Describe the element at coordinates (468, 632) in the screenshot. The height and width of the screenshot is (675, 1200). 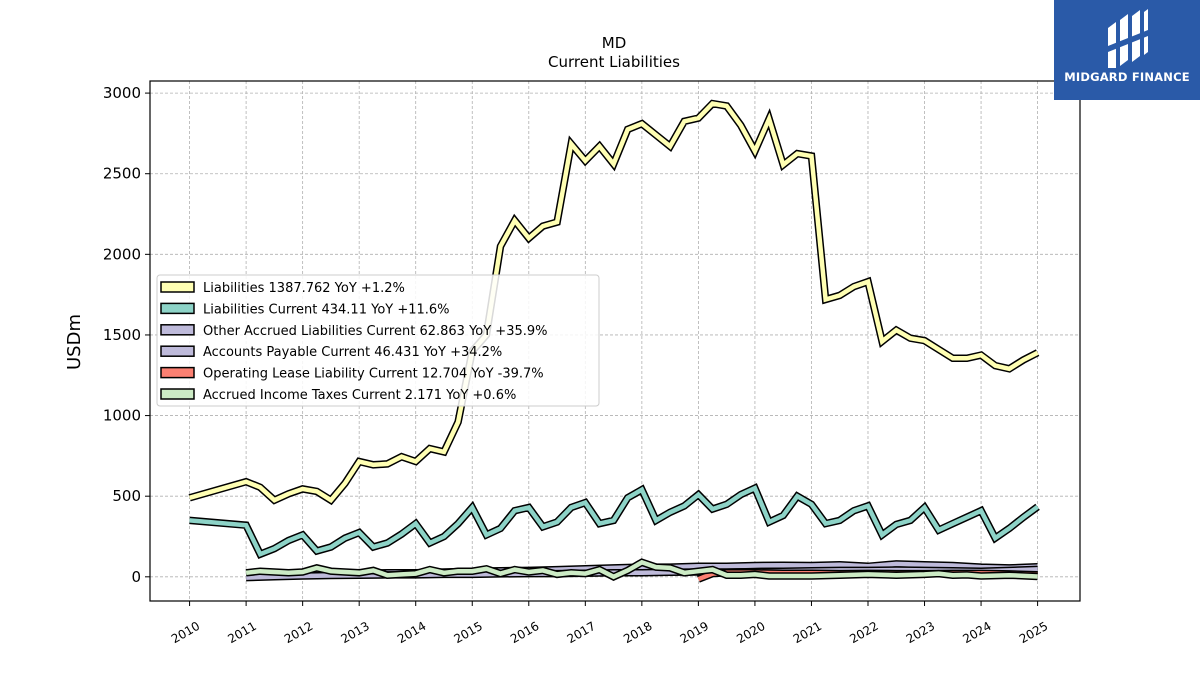
I see `x-tick-label: 2015` at that location.